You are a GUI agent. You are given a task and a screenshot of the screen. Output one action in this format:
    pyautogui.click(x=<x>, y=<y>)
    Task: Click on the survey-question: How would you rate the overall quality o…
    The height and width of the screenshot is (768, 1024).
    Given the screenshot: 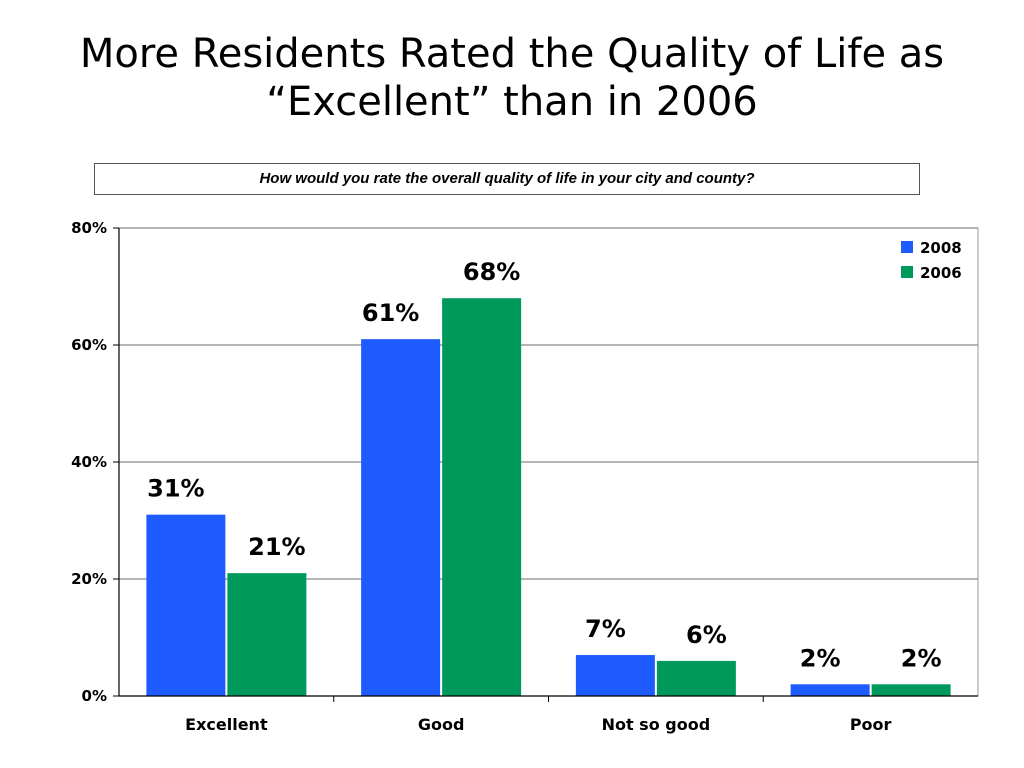 What is the action you would take?
    pyautogui.click(x=507, y=179)
    